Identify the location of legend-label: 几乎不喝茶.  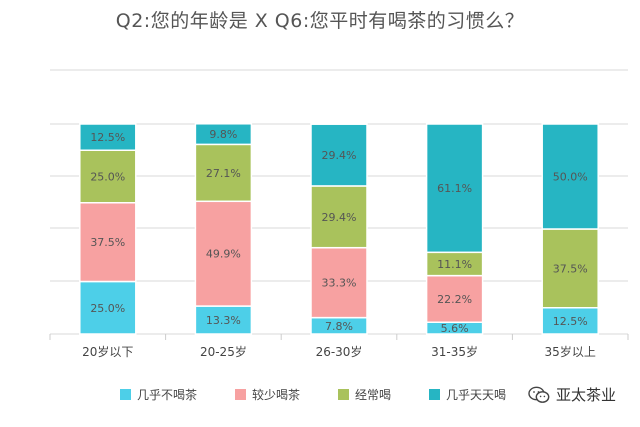
(167, 395).